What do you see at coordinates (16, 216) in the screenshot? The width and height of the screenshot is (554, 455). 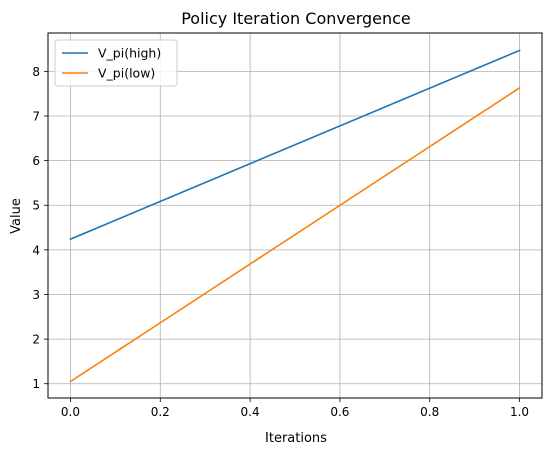 I see `y-axis-label: Value` at bounding box center [16, 216].